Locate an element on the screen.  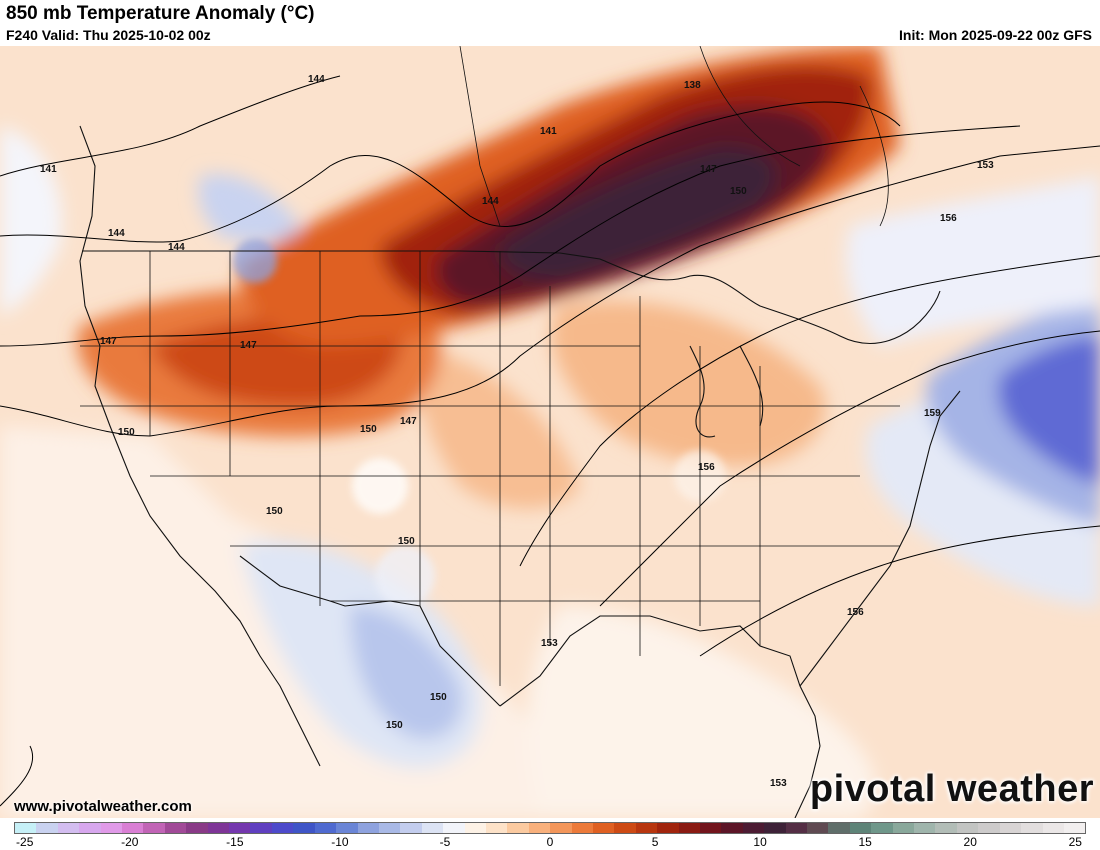
colorbar-tick-label: 5 is located at coordinates (655, 842).